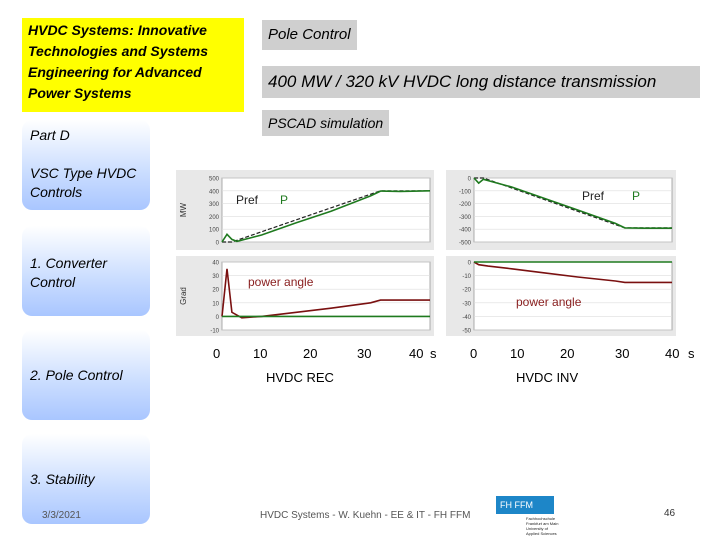 The image size is (720, 540). Describe the element at coordinates (183, 296) in the screenshot. I see `y-axis-label: Grad` at that location.